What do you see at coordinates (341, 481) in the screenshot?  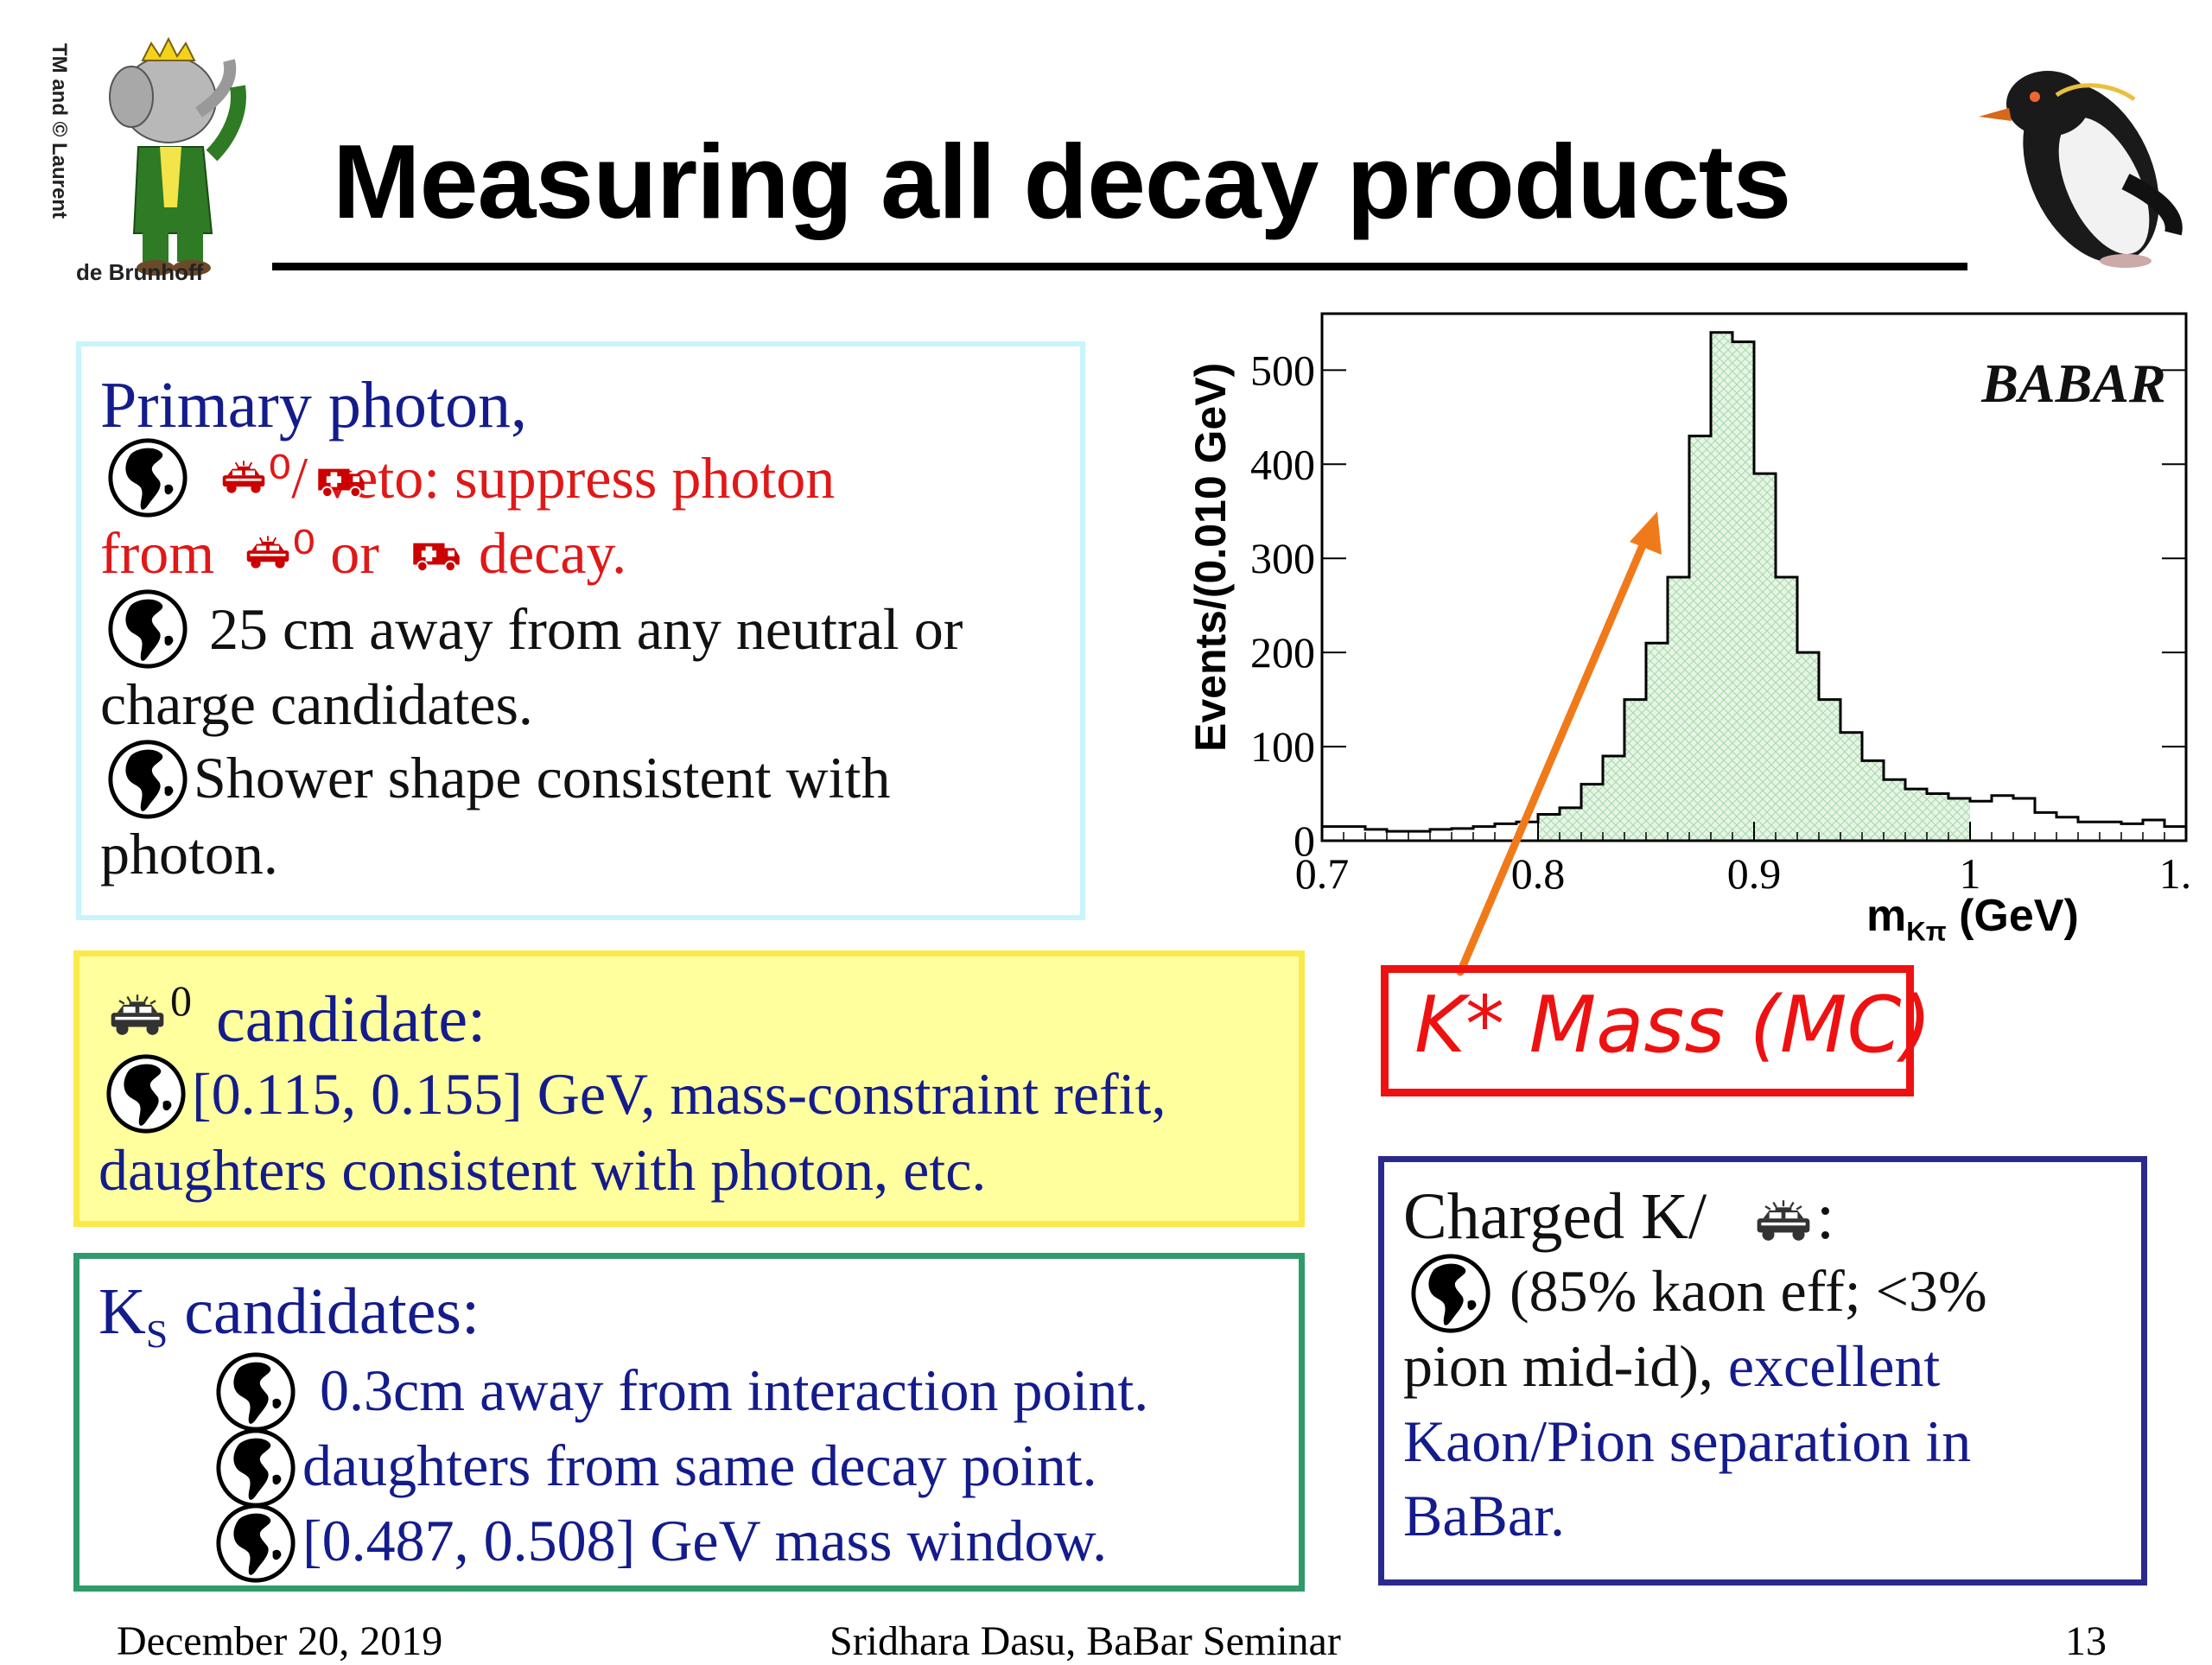 I see `eta-ambulance-icon` at bounding box center [341, 481].